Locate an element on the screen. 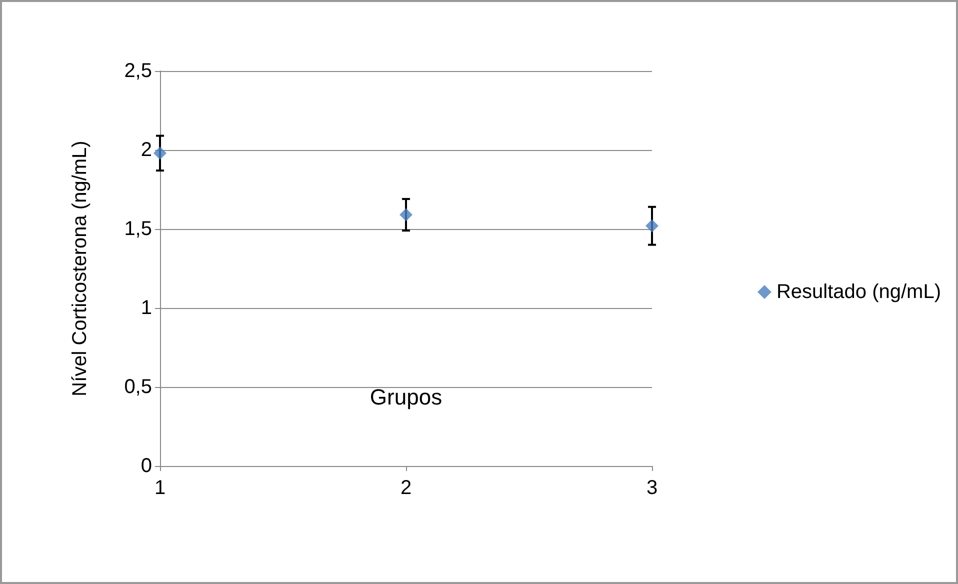 This screenshot has width=958, height=584. y-tick-label: 0 is located at coordinates (146, 466).